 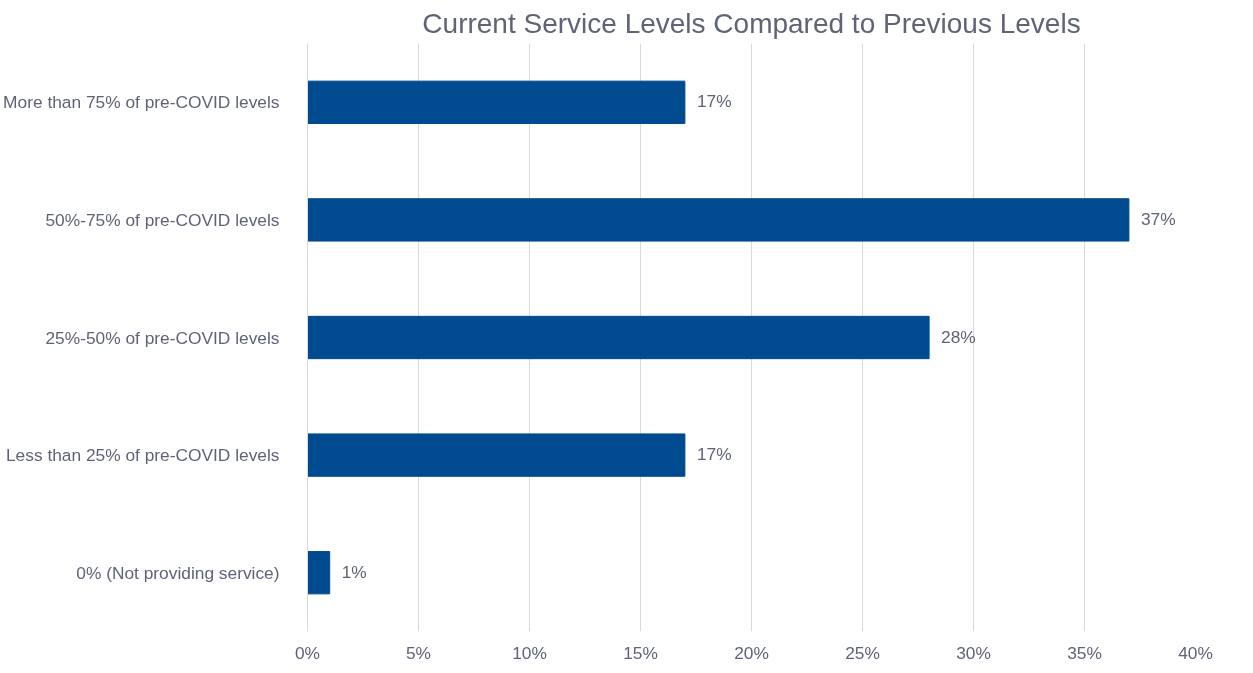 What do you see at coordinates (751, 23) in the screenshot?
I see `chart-title: Current Service Levels Compared to Previous Levels` at bounding box center [751, 23].